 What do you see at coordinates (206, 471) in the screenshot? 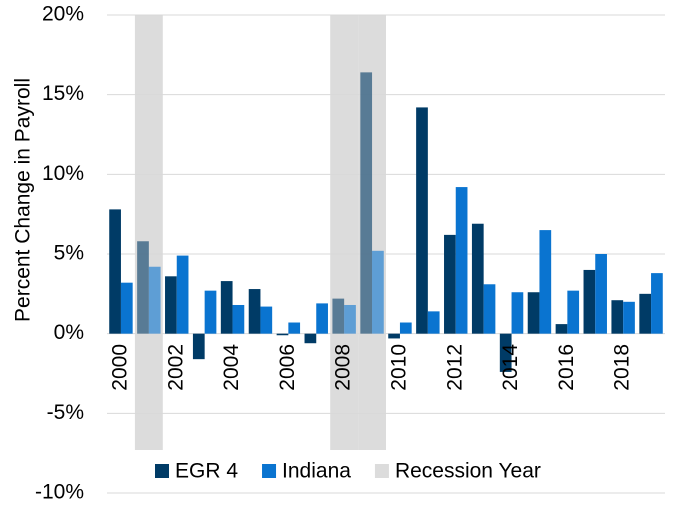
I see `legend-label: EGR 4` at bounding box center [206, 471].